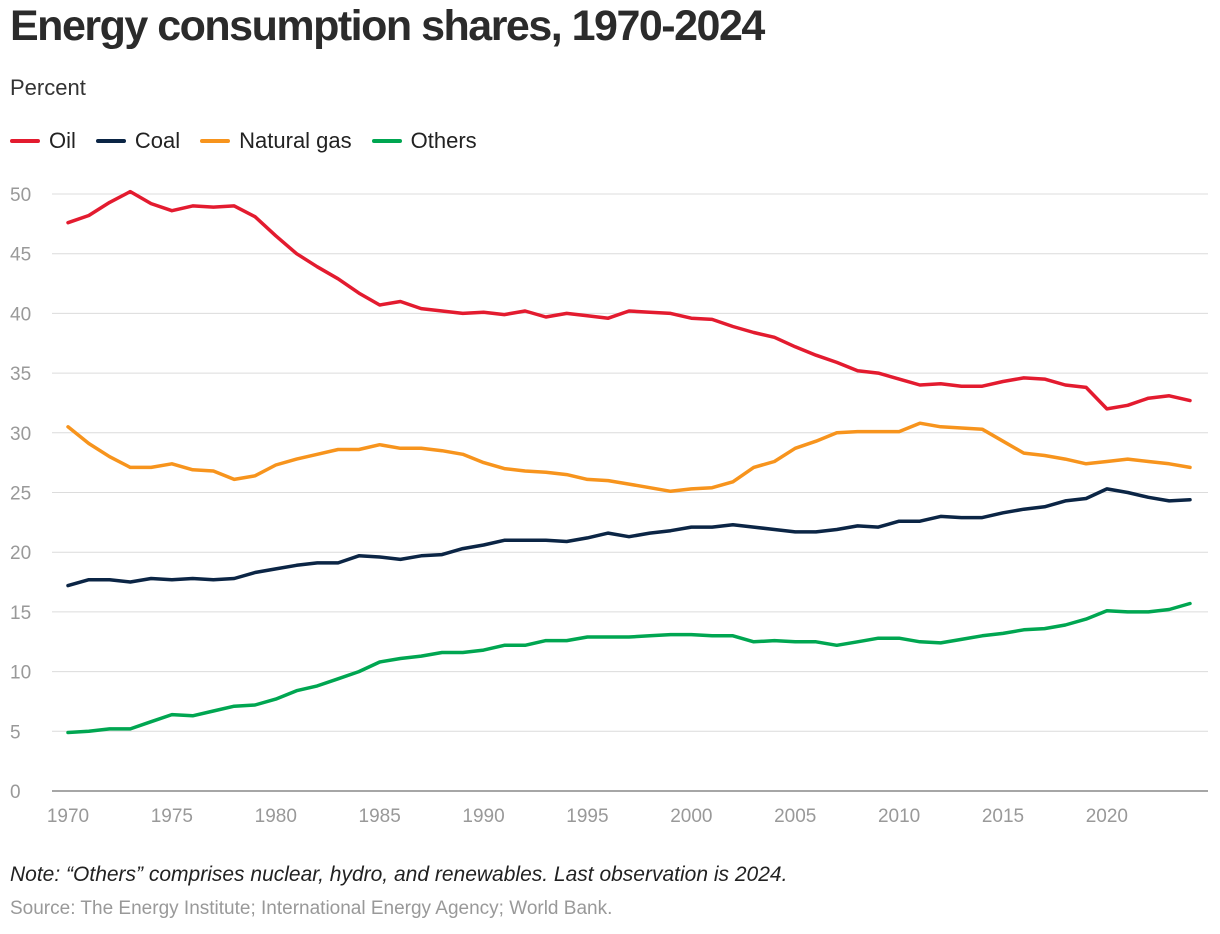 The height and width of the screenshot is (934, 1220). Describe the element at coordinates (25, 141) in the screenshot. I see `legend-swatch-oil` at that location.